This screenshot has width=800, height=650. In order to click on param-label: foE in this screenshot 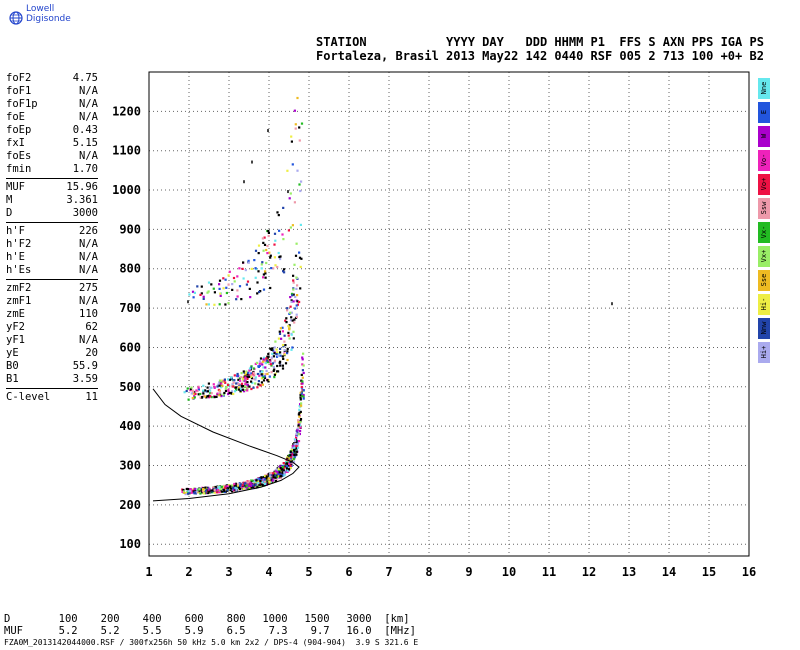, I will do `click(15, 117)`.